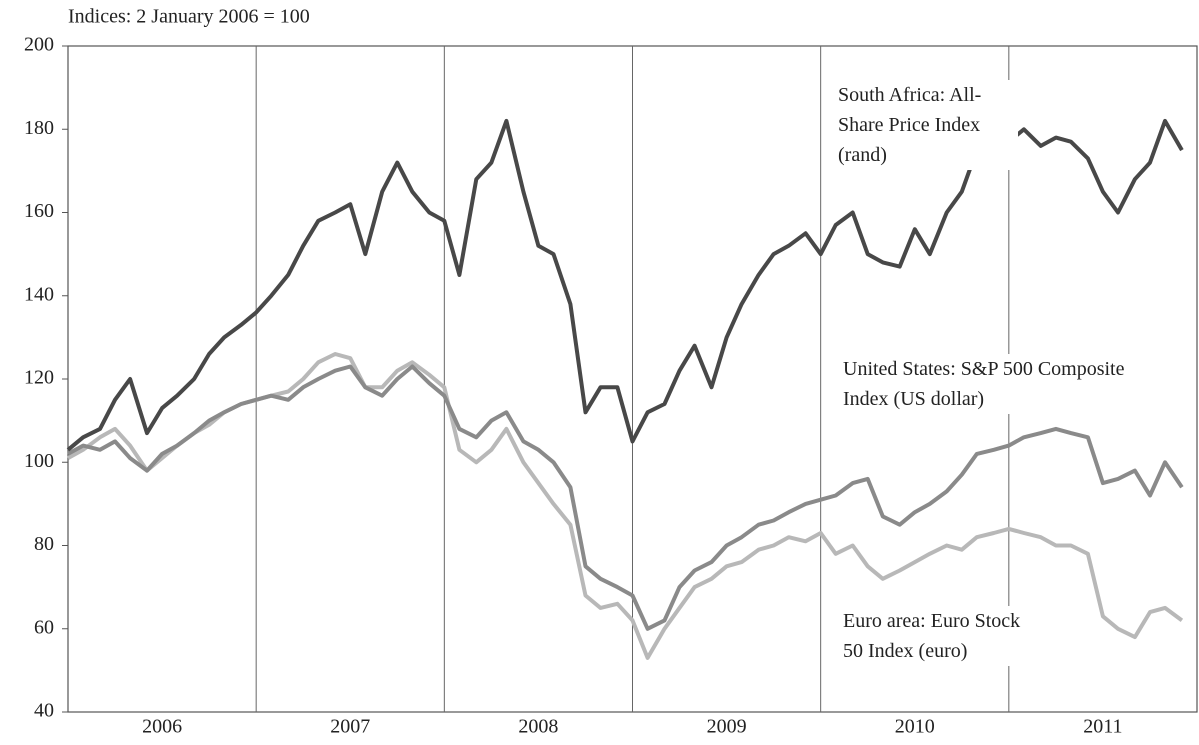  I want to click on series-annotation: Euro area: Euro Stock 50 Index (euro), so click(943, 636).